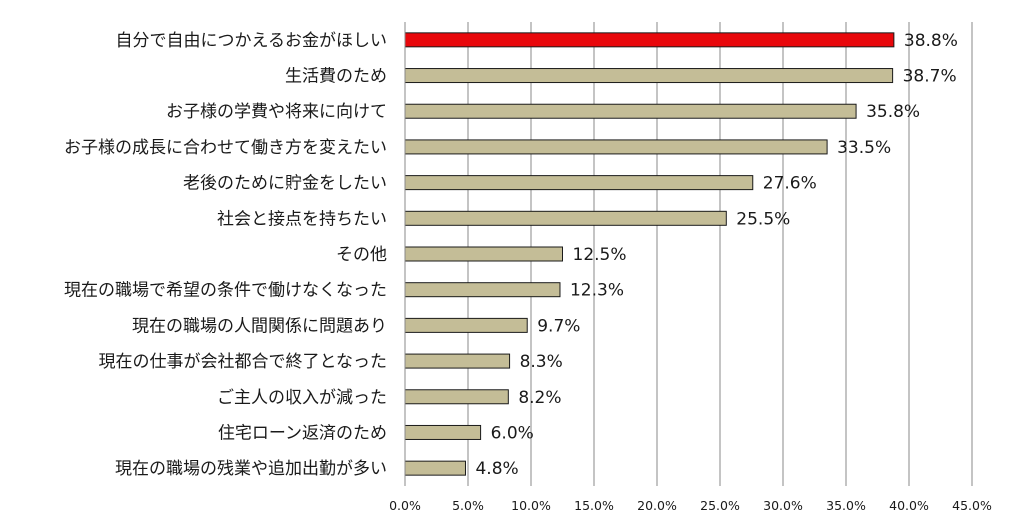  Describe the element at coordinates (361, 255) in the screenshot. I see `category-label: その他` at that location.